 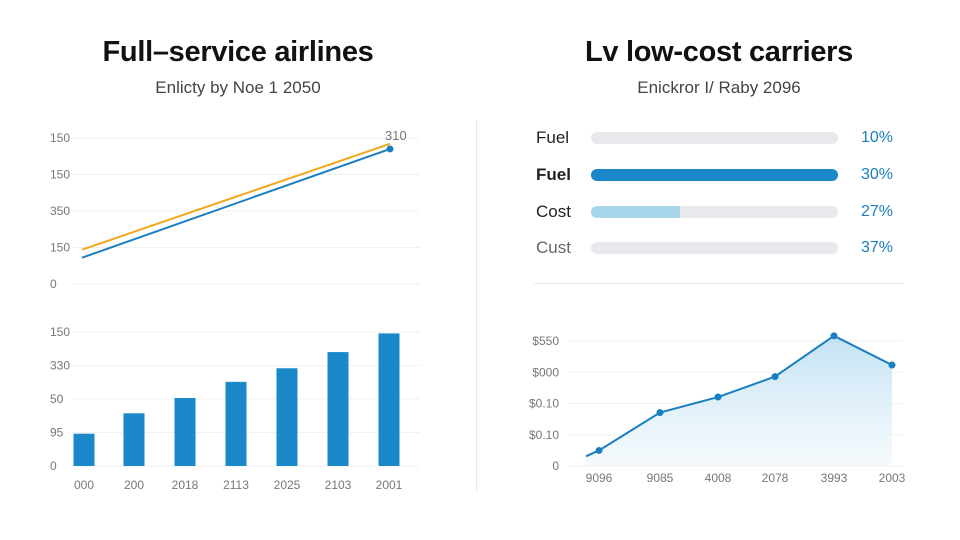 What do you see at coordinates (555, 466) in the screenshot?
I see `area-y-tick: 0` at bounding box center [555, 466].